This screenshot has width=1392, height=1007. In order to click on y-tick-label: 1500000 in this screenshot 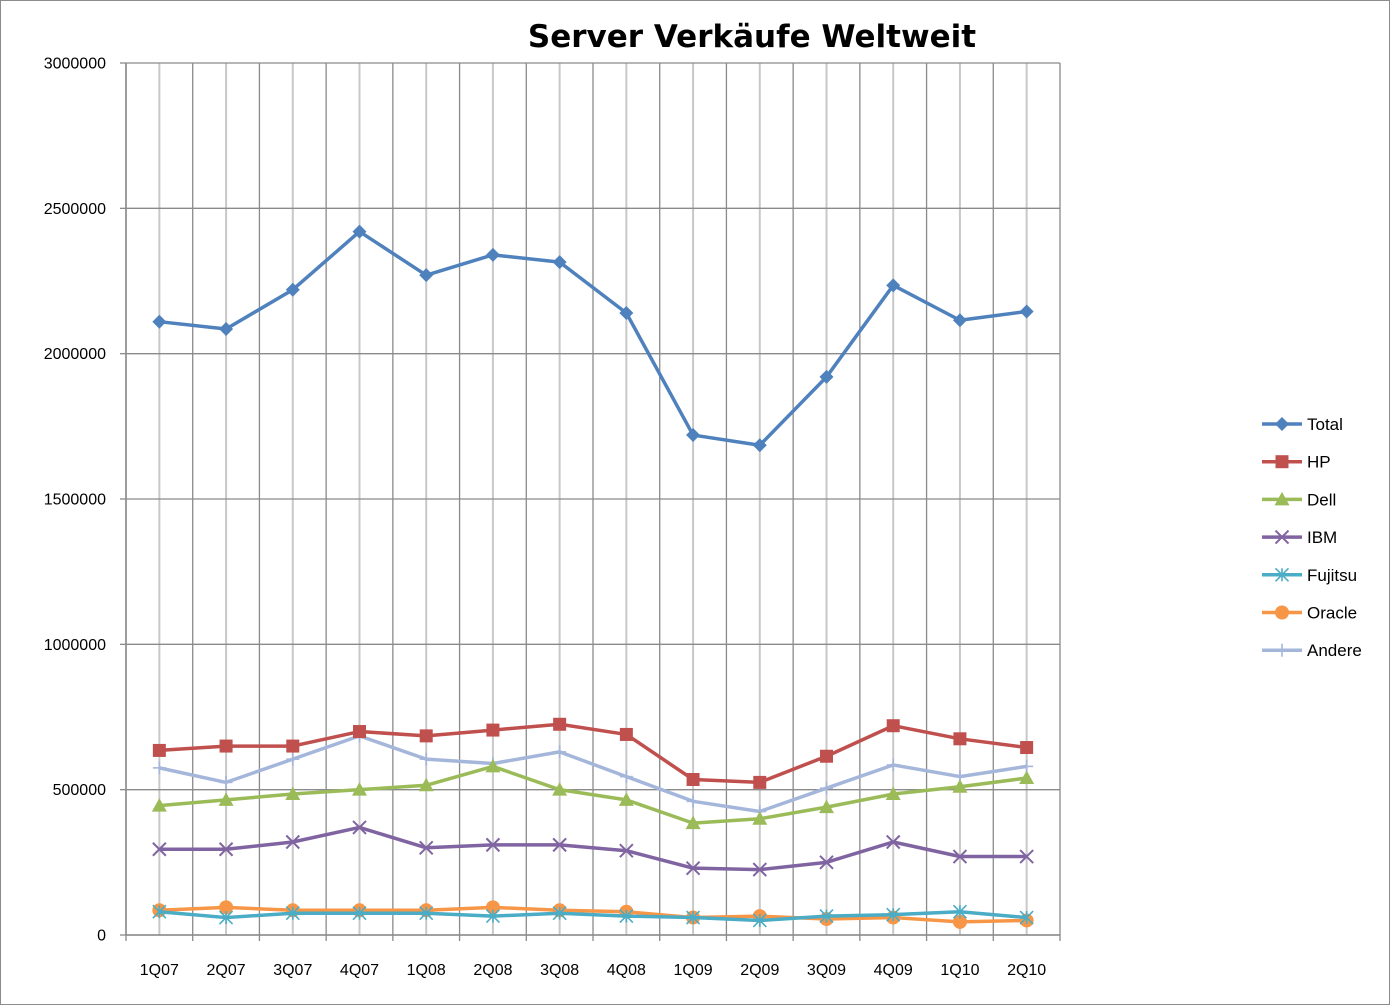, I will do `click(75, 500)`.